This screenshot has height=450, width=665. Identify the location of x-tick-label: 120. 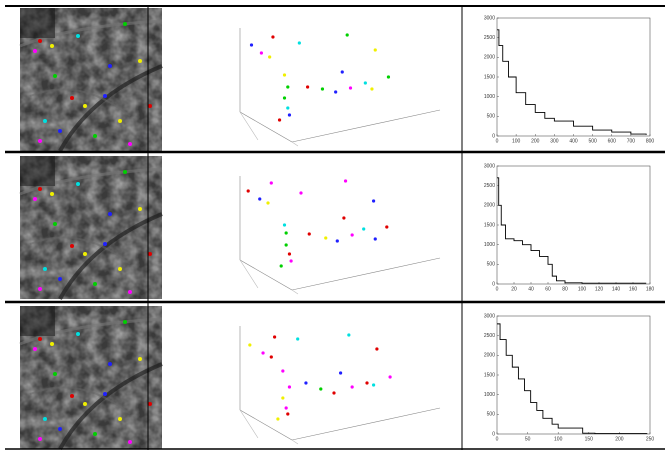
(599, 289).